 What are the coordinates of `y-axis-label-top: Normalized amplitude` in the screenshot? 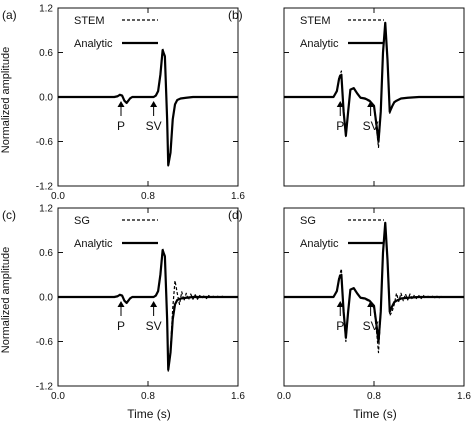 It's located at (6, 100).